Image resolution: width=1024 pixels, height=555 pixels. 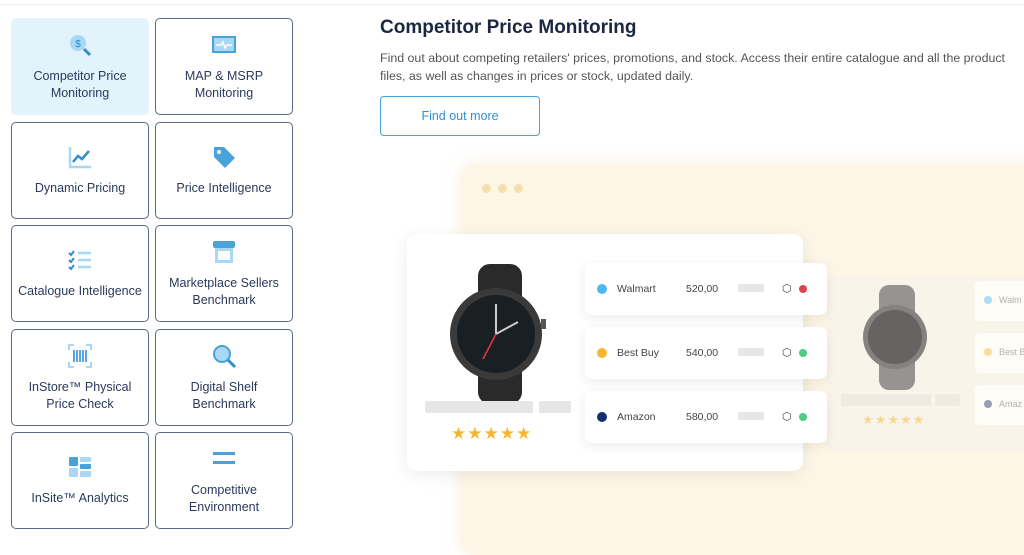 I want to click on tile-label: InStore™ Physical Price Check, so click(x=80, y=395).